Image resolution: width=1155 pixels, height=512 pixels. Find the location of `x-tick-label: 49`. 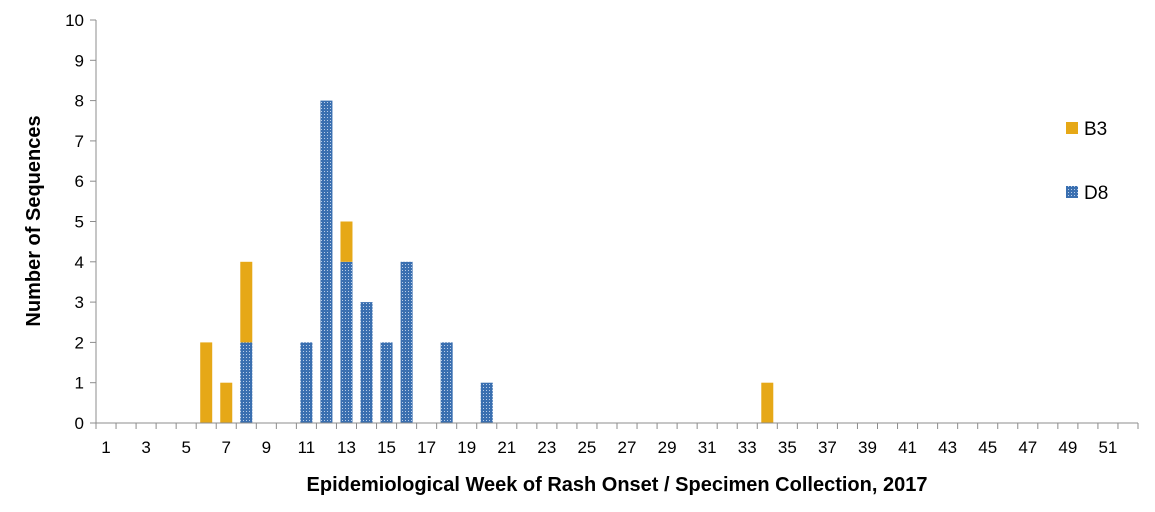

x-tick-label: 49 is located at coordinates (1067, 447).